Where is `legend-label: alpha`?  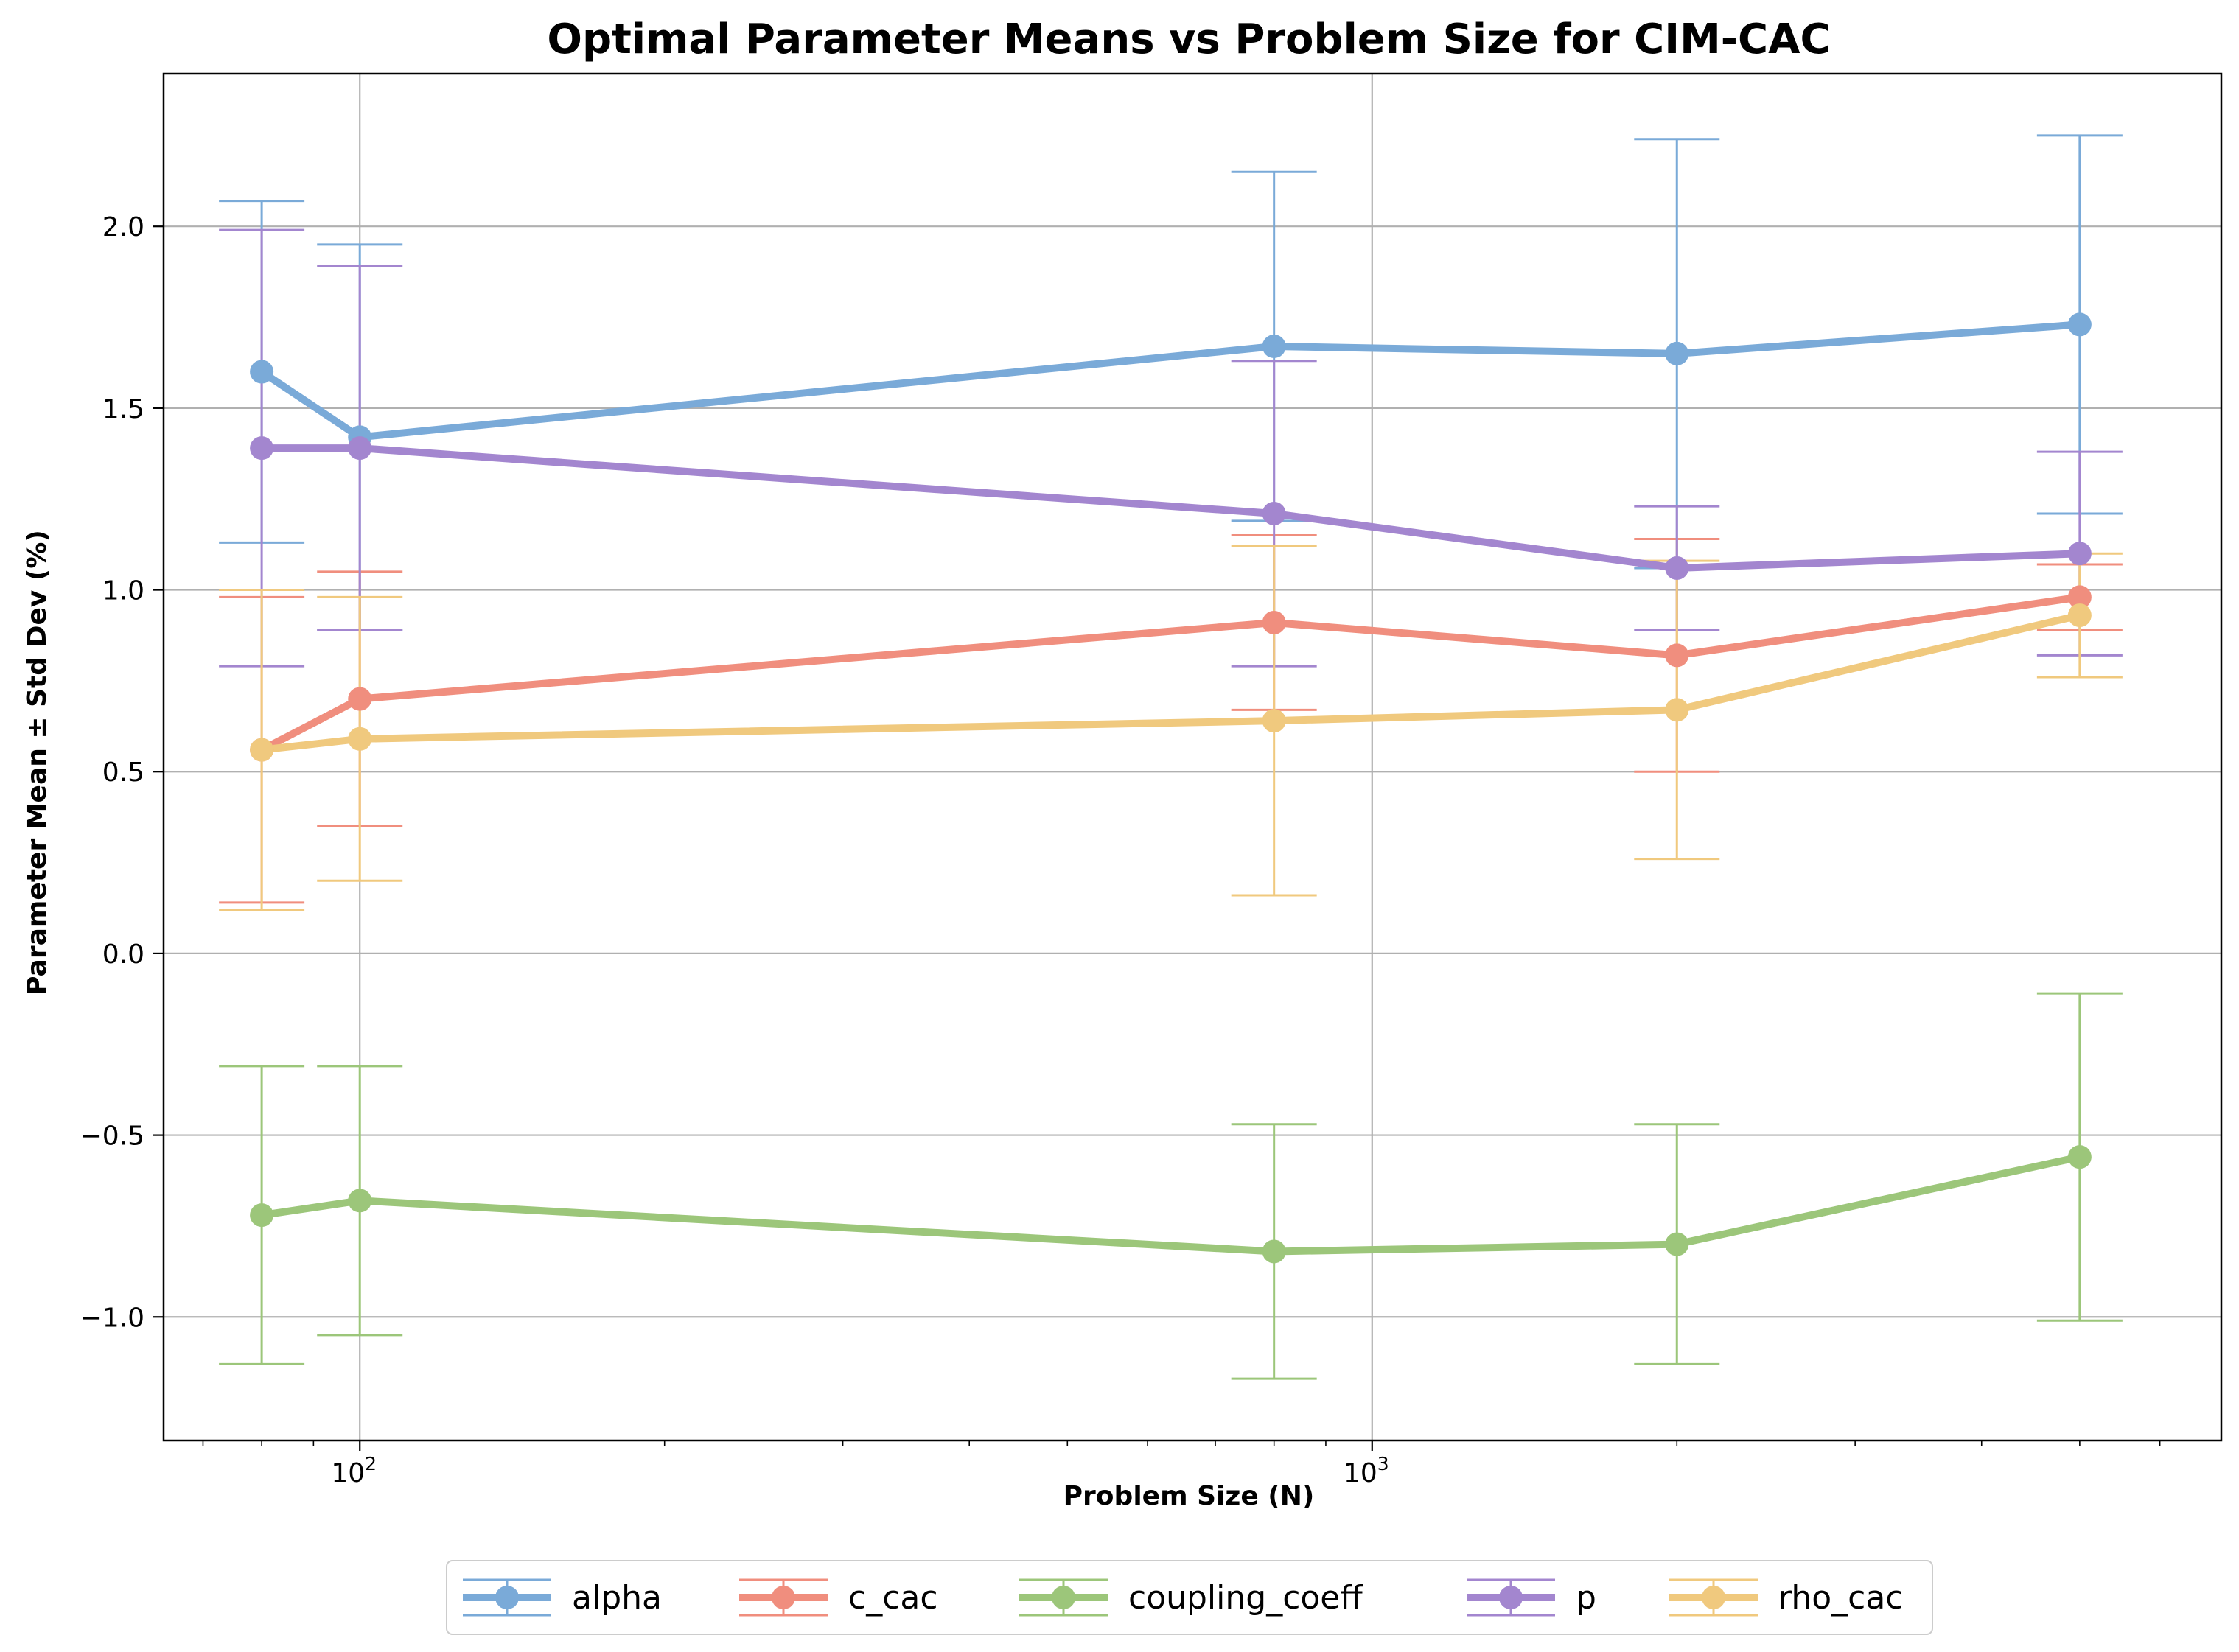
legend-label: alpha is located at coordinates (617, 1598).